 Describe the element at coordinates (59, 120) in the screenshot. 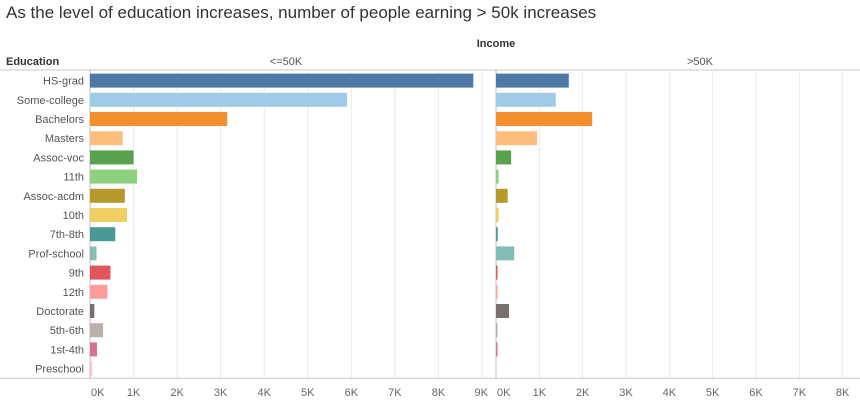

I see `category-label-bachelors: Bachelors` at that location.